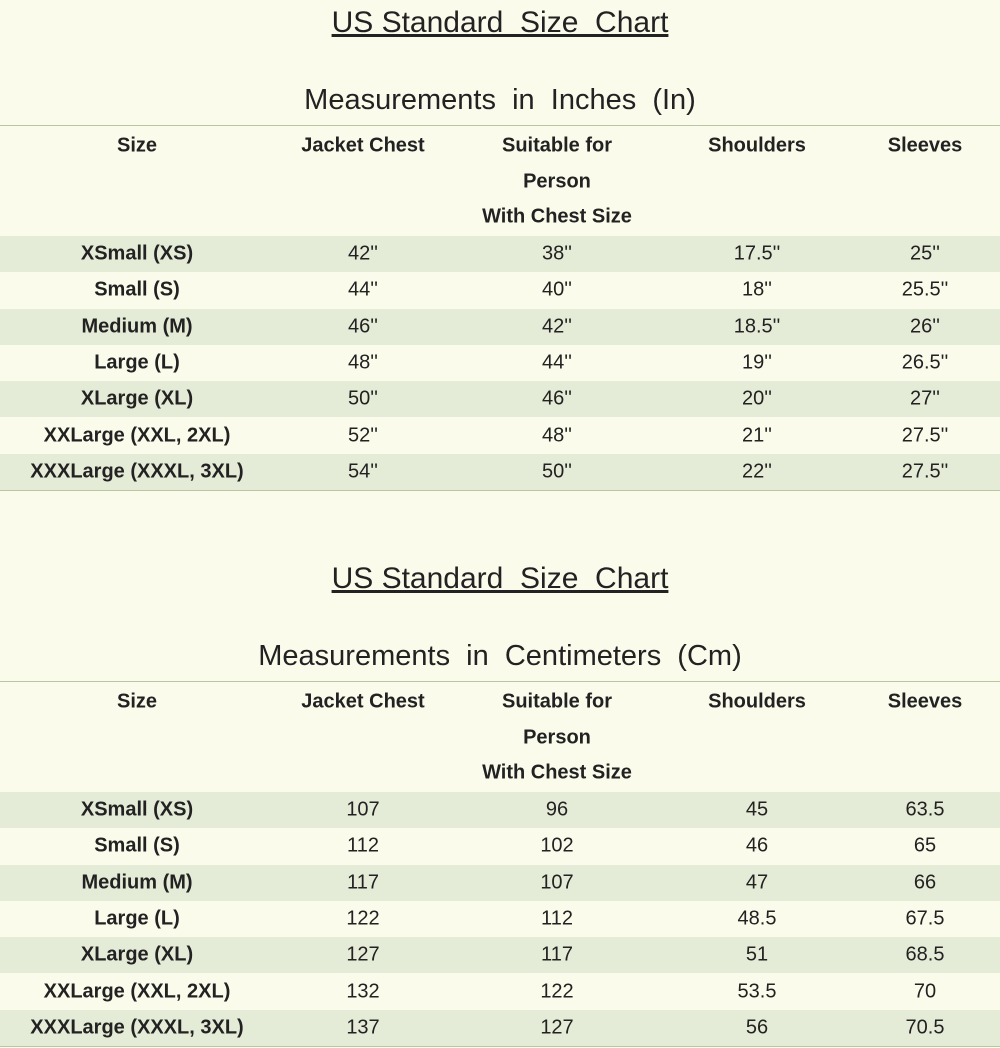 Image resolution: width=1000 pixels, height=1048 pixels. Describe the element at coordinates (757, 398) in the screenshot. I see `value-cell: 20''` at that location.